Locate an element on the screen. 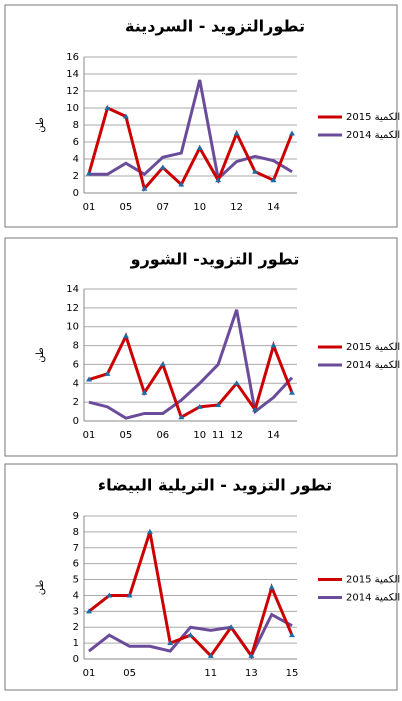  y-tick-label: 1 is located at coordinates (76, 643).